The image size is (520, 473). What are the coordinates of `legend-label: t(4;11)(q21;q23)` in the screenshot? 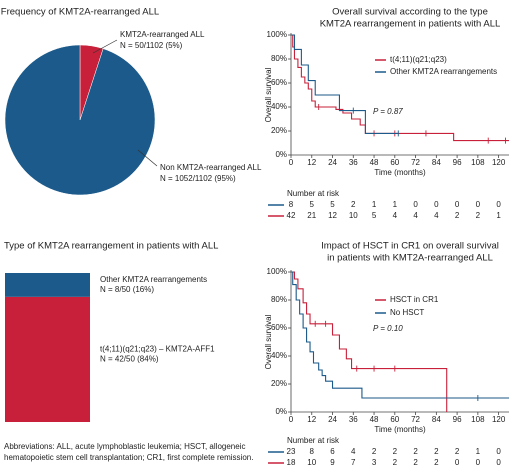 It's located at (418, 59).